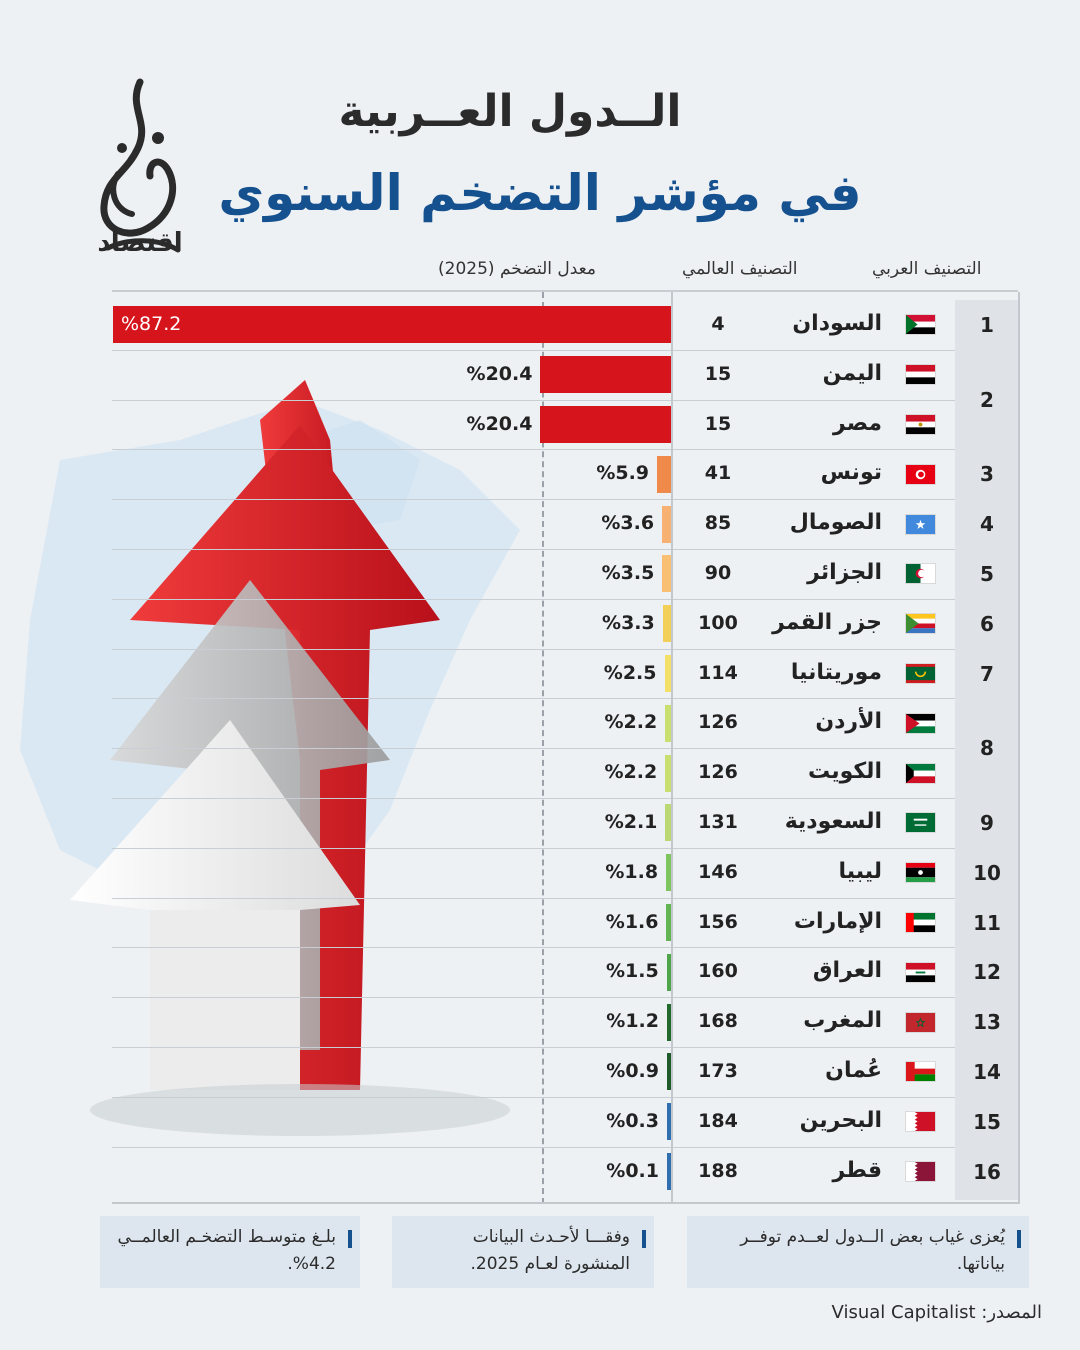 The height and width of the screenshot is (1350, 1080). I want to click on inflation-value-label: %0.1, so click(632, 1170).